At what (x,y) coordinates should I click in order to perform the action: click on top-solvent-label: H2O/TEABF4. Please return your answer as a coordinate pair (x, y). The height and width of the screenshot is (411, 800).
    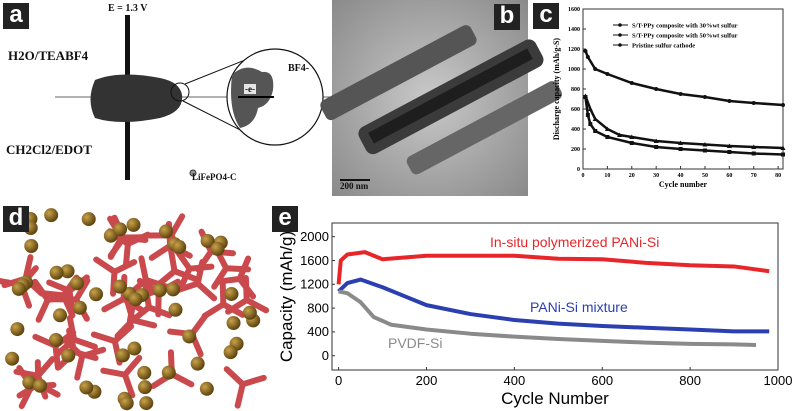
    Looking at the image, I should click on (48, 55).